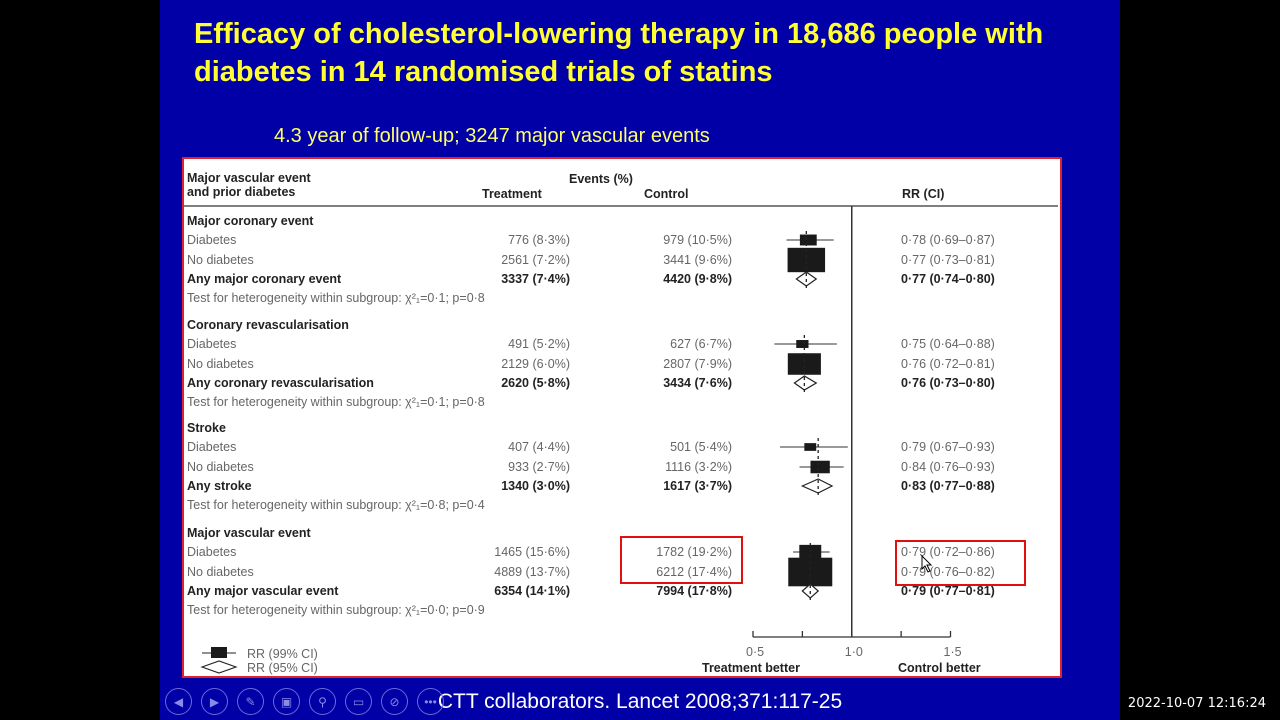 This screenshot has width=1280, height=720. I want to click on treatment-events: 776 (8·3%), so click(539, 240).